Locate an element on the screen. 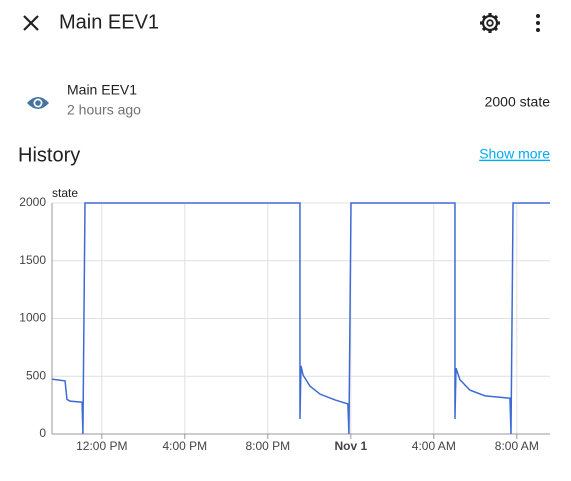 This screenshot has height=481, width=571. show-more-link: Show more is located at coordinates (514, 154).